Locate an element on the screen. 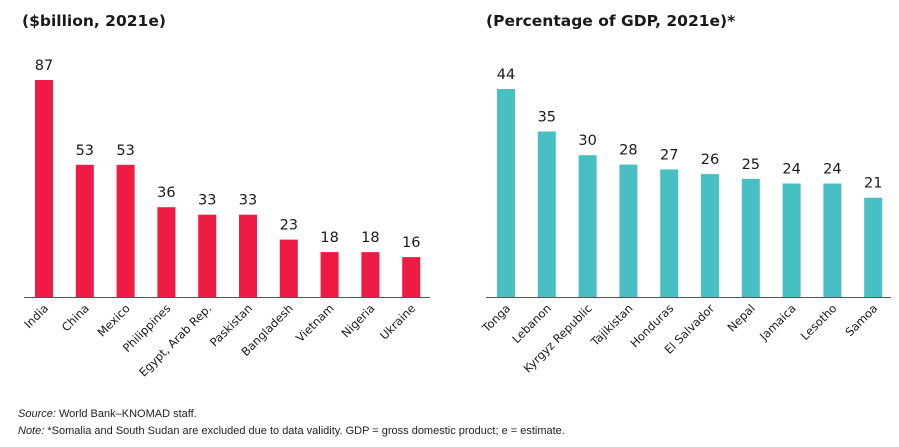  note-label: Note: is located at coordinates (31, 431).